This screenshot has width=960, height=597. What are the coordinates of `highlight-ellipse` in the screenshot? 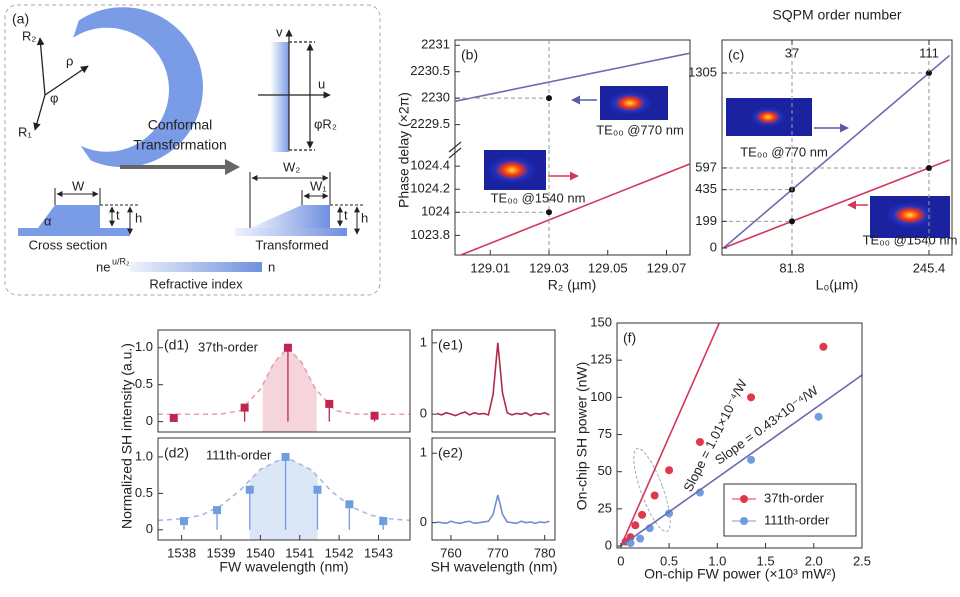 It's located at (652, 490).